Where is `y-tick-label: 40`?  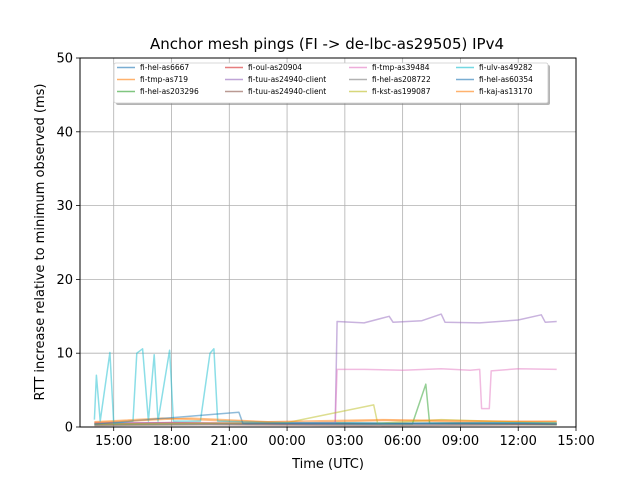 y-tick-label: 40 is located at coordinates (64, 132).